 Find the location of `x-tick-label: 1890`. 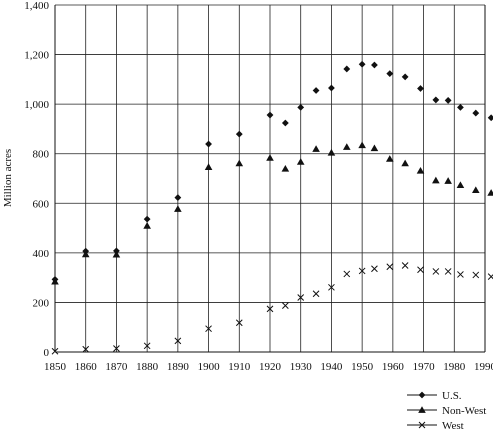

x-tick-label: 1890 is located at coordinates (178, 367).